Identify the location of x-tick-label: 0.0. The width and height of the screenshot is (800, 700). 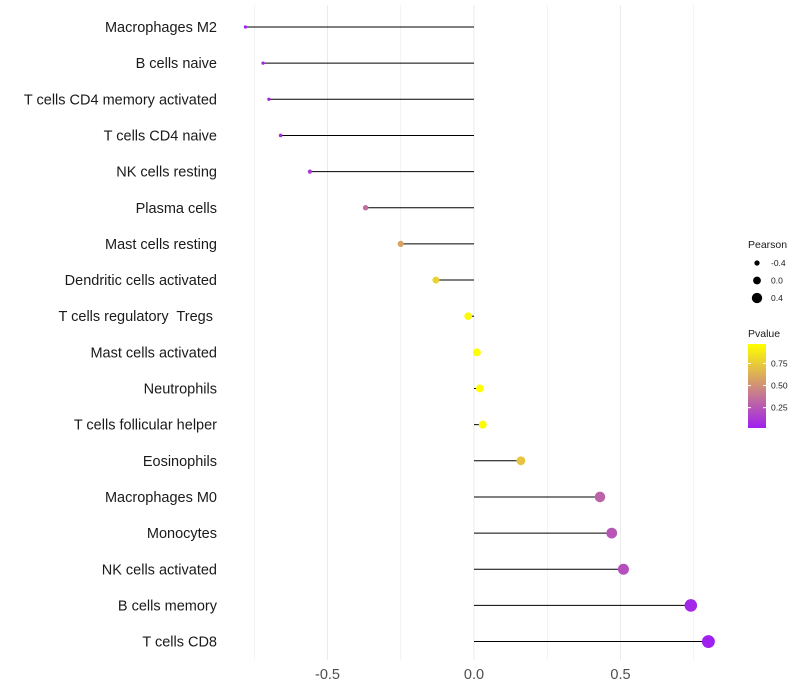
(474, 675).